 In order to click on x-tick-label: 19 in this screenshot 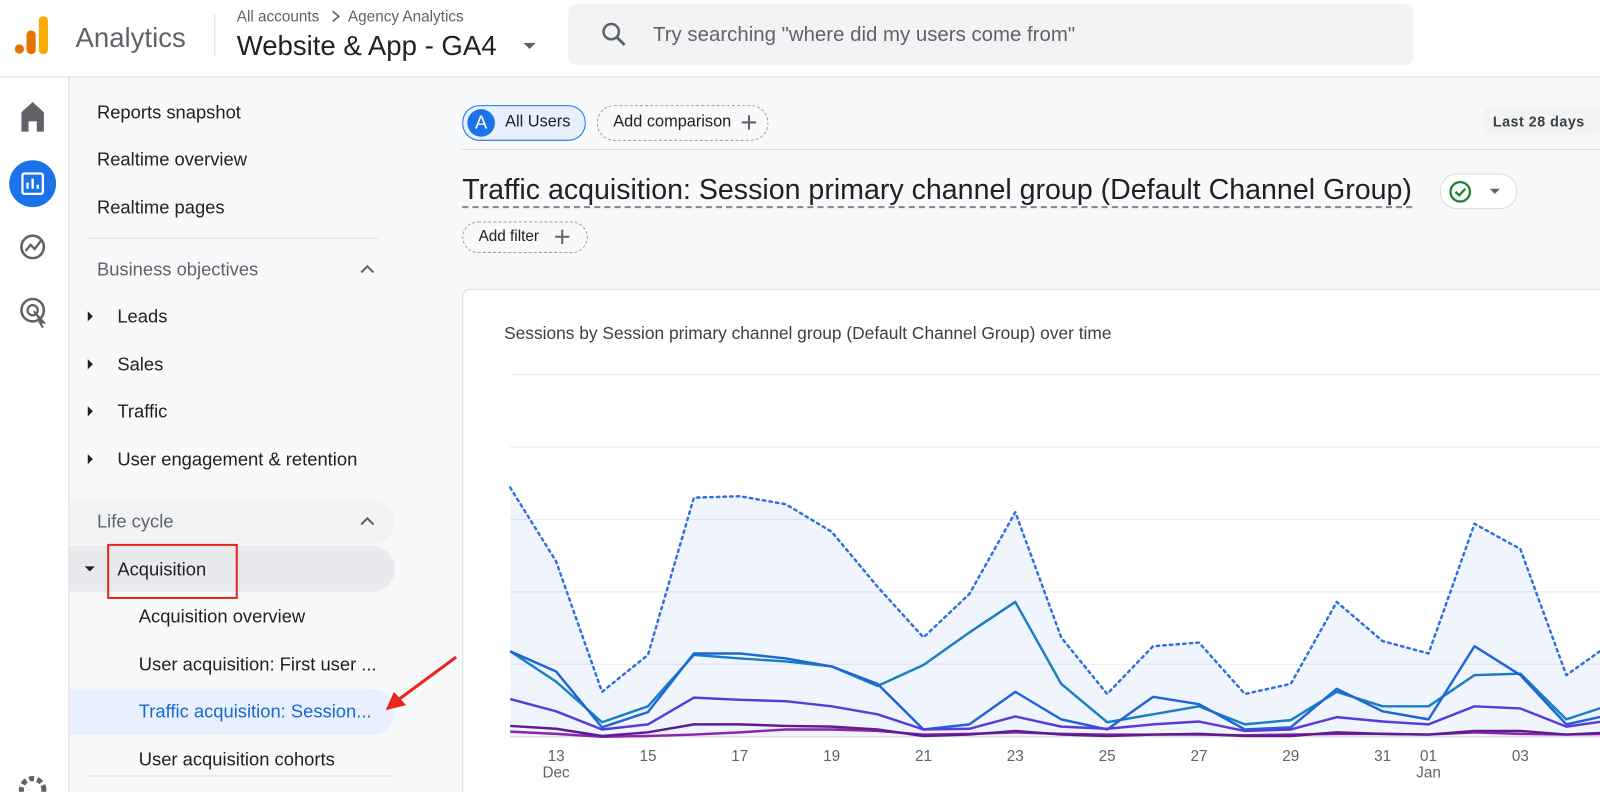, I will do `click(831, 756)`.